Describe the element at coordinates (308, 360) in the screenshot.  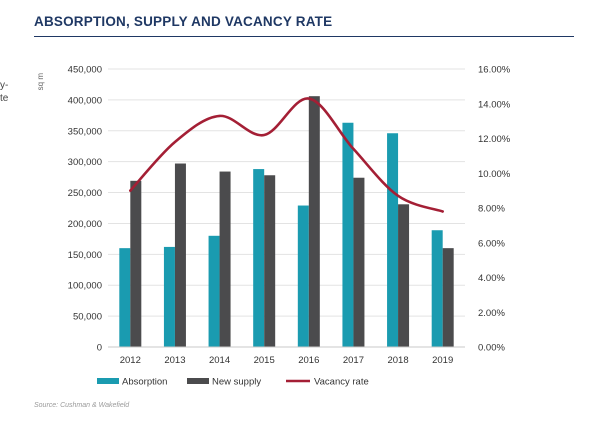
I see `x-tick-label: 2016` at that location.